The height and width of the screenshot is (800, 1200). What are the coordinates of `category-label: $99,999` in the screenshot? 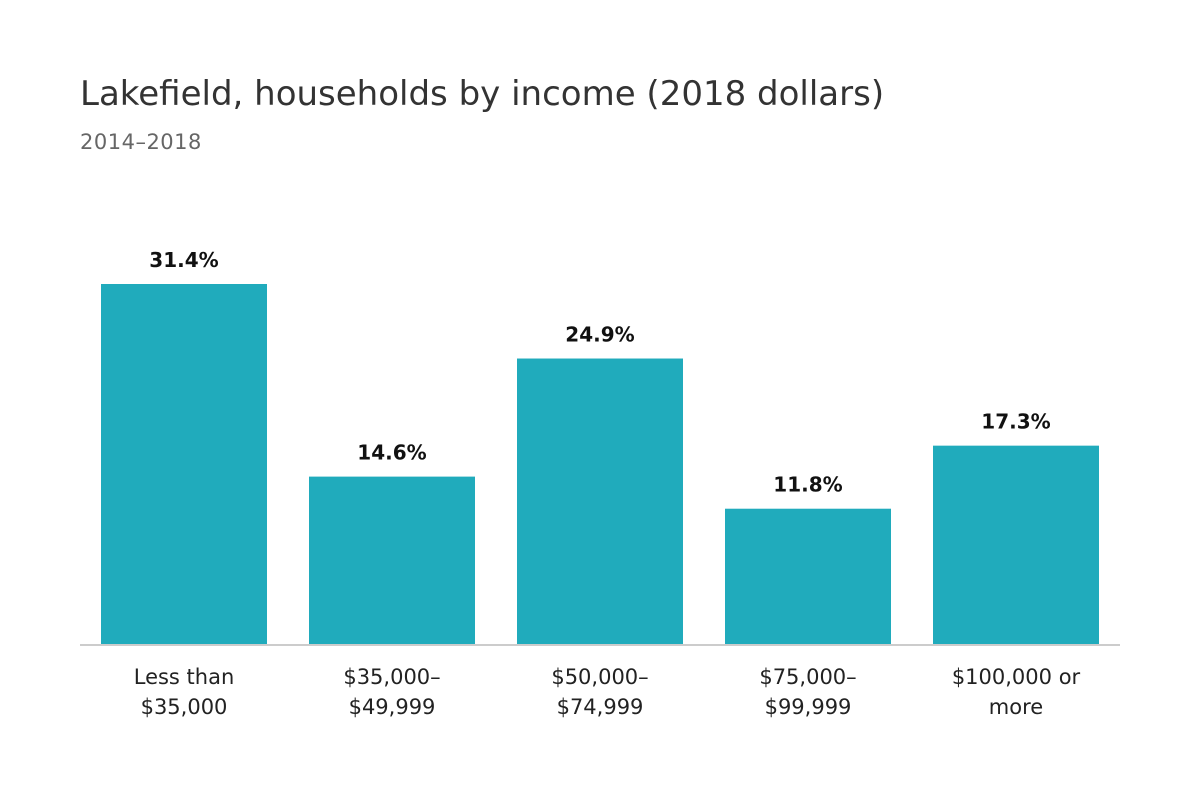 It's located at (808, 707).